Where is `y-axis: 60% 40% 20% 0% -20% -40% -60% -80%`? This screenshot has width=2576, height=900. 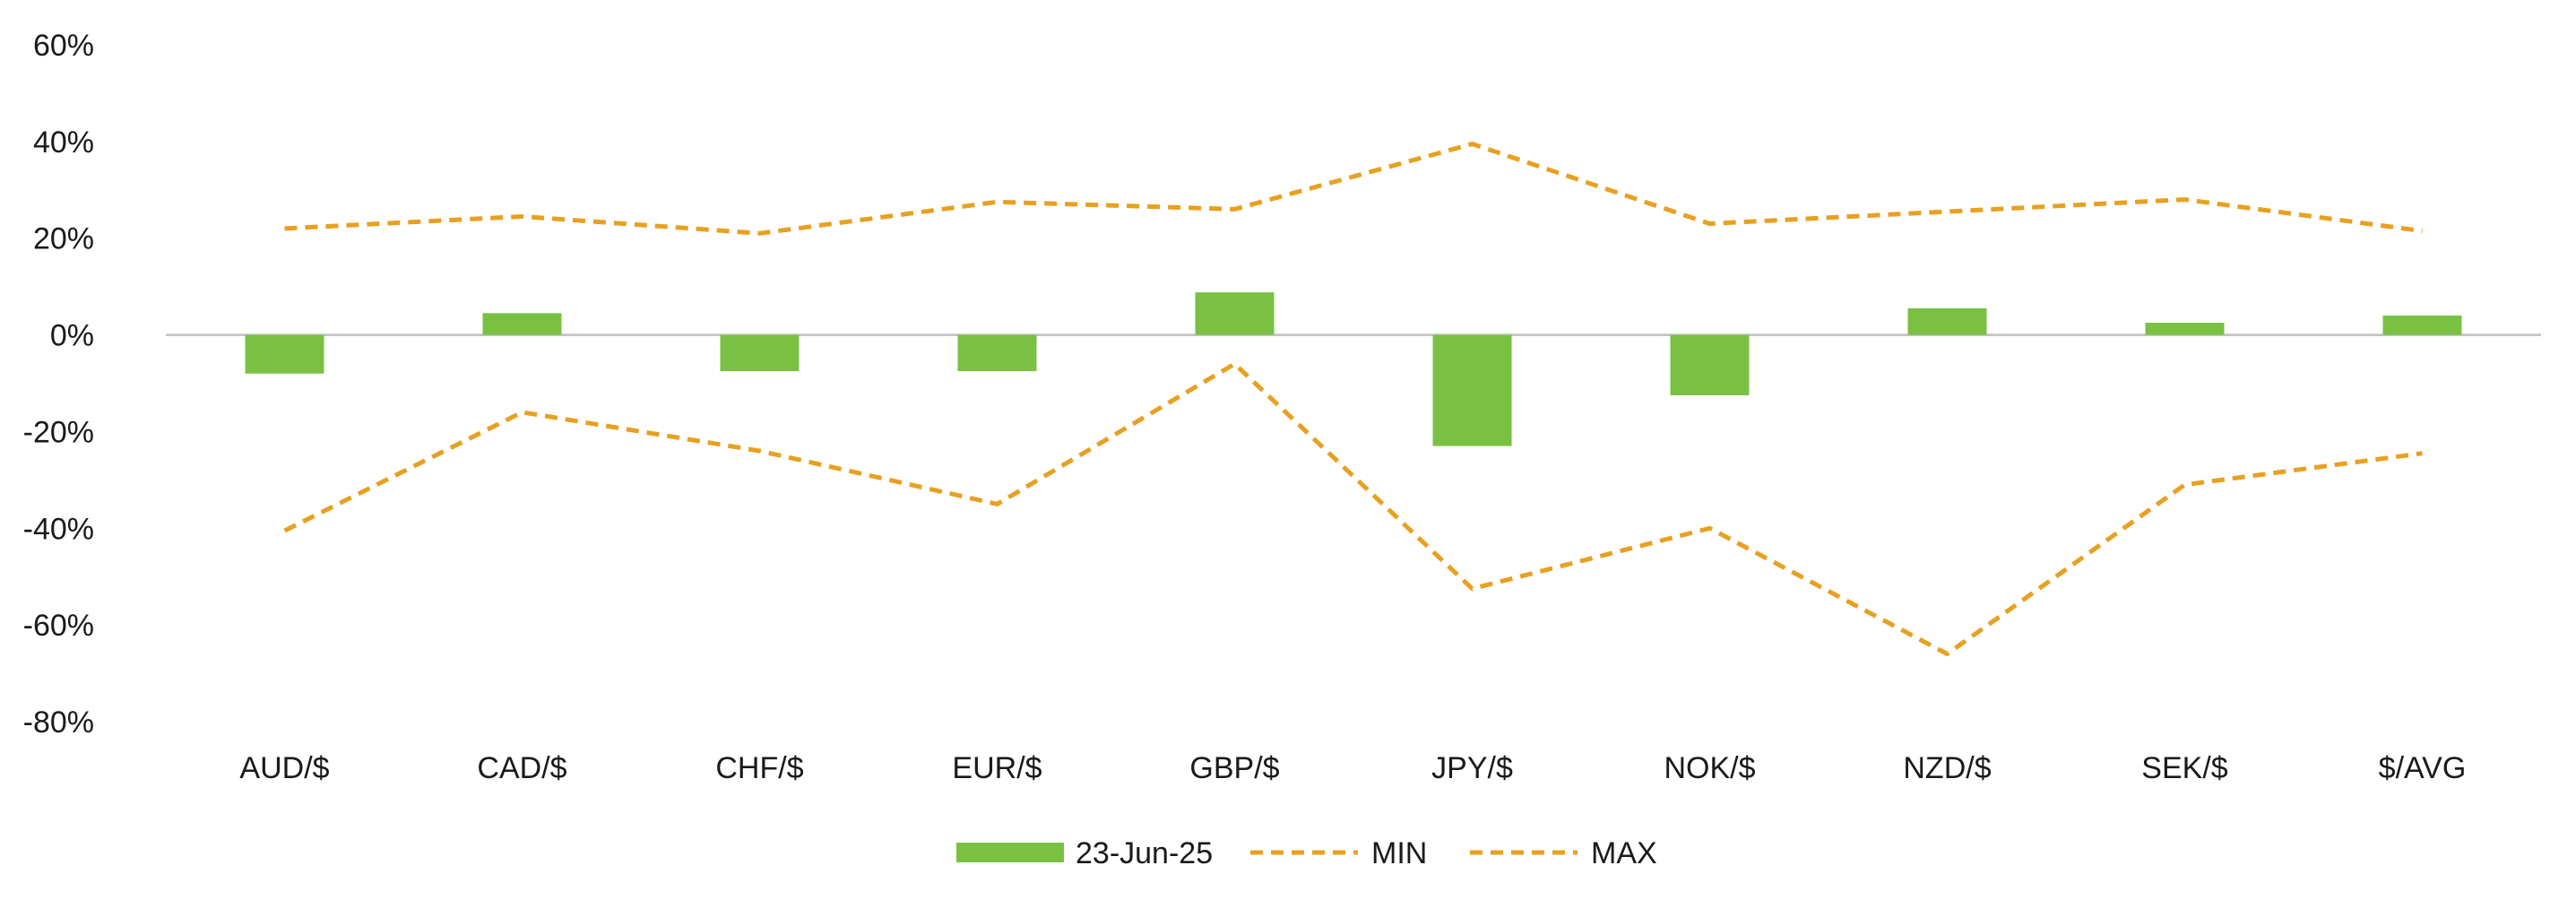 y-axis: 60% 40% 20% 0% -20% -40% -60% -80% is located at coordinates (58, 384).